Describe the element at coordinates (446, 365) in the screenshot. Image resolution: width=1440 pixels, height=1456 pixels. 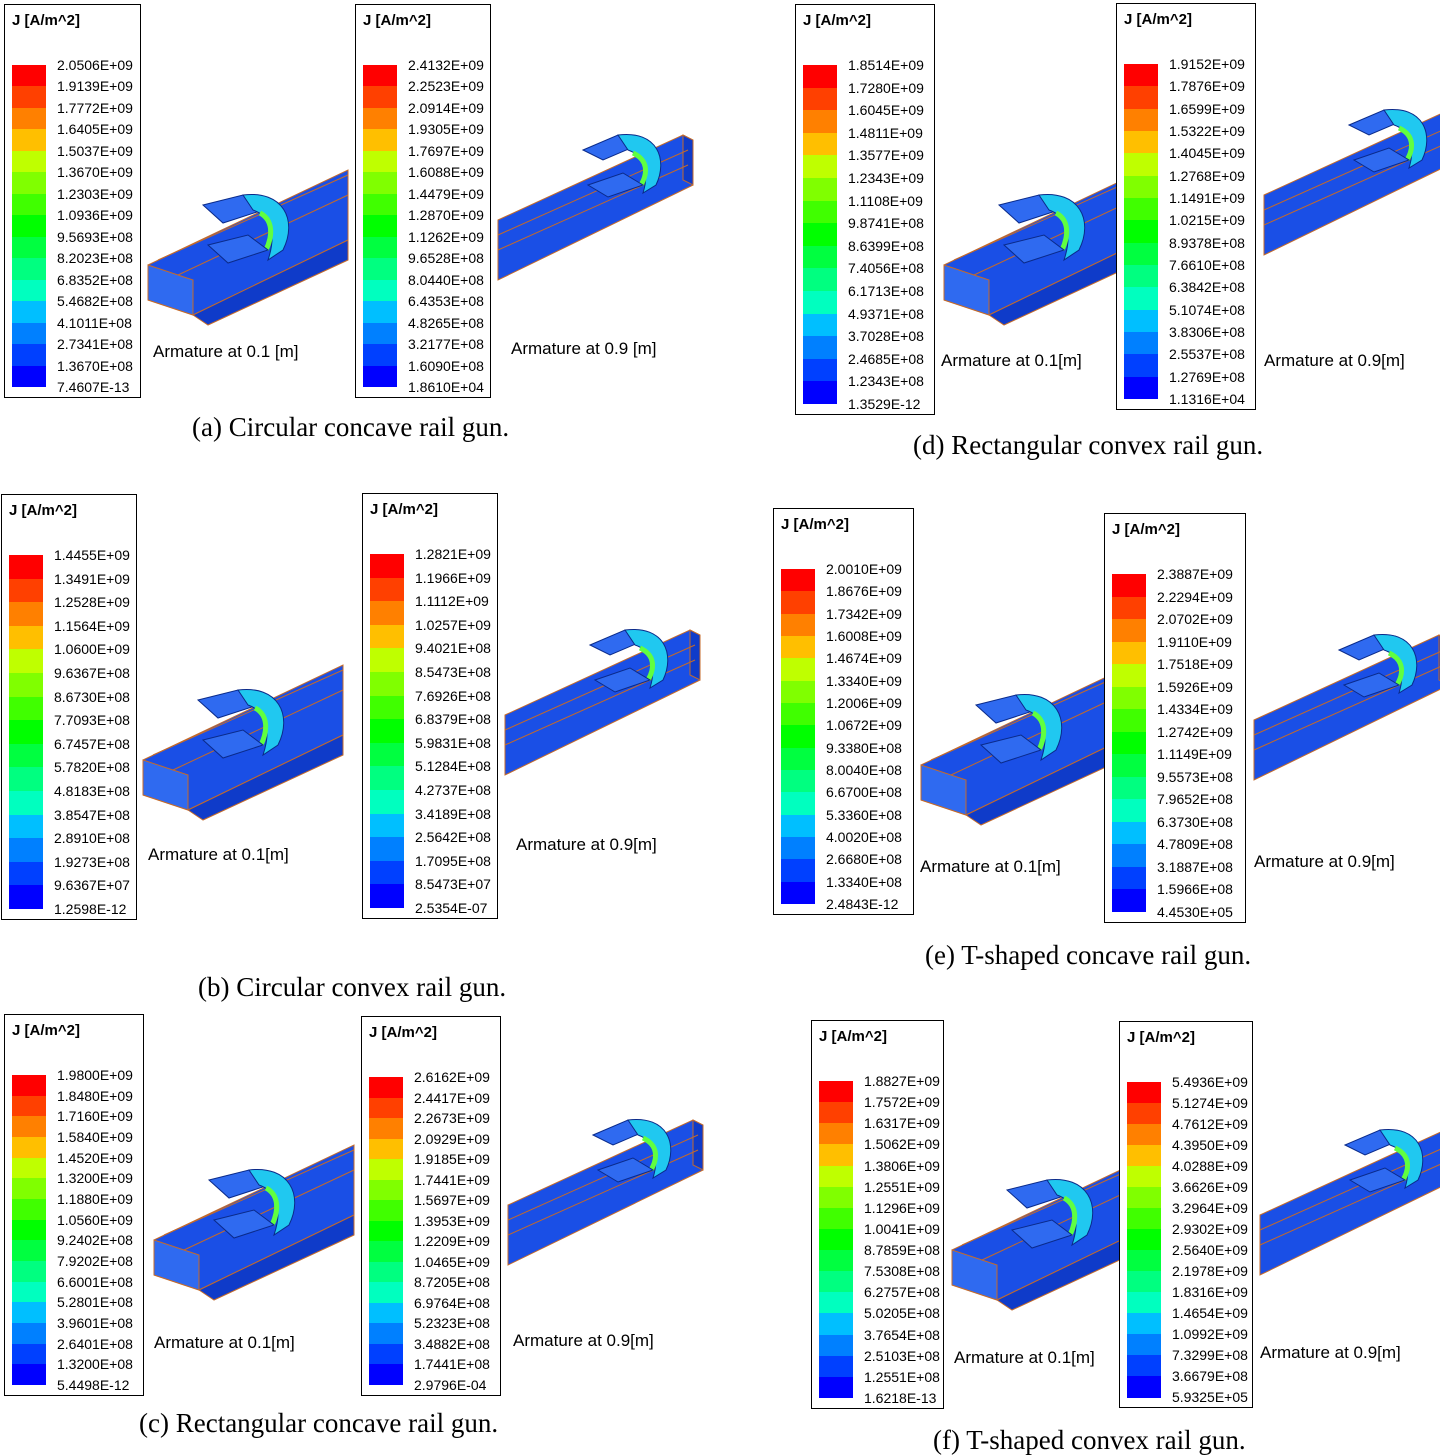
I see `legend-value: 1.6090E+08` at that location.